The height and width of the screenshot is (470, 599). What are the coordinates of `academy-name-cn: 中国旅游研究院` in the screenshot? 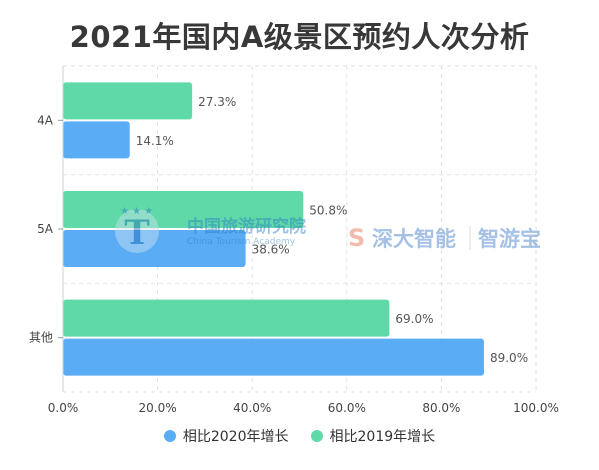 It's located at (246, 226).